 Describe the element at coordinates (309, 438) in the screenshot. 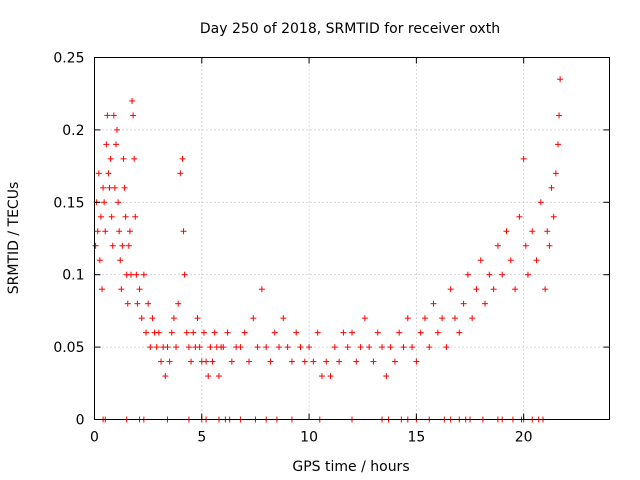

I see `x-tick-label: 10` at that location.